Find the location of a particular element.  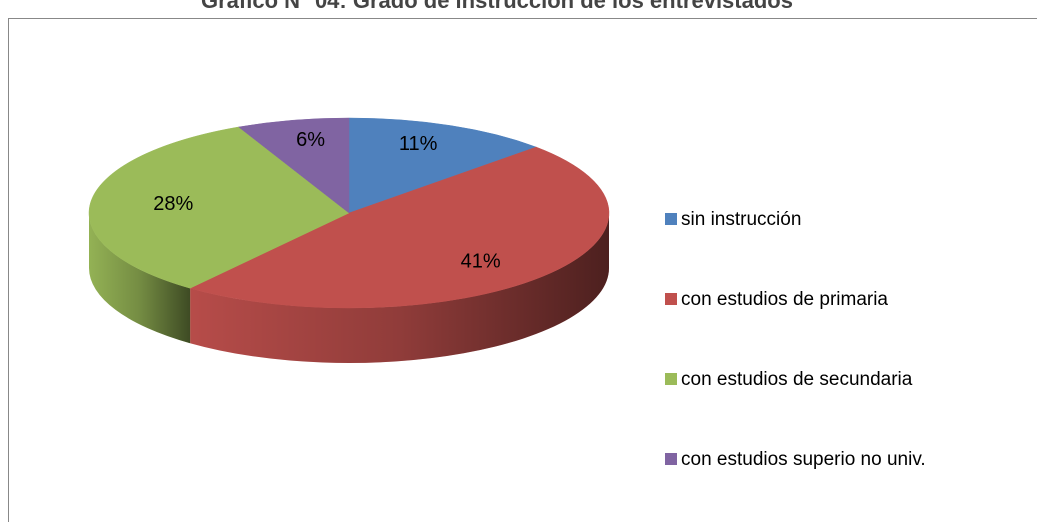

legend-label: con estudios de secundaria is located at coordinates (797, 379).